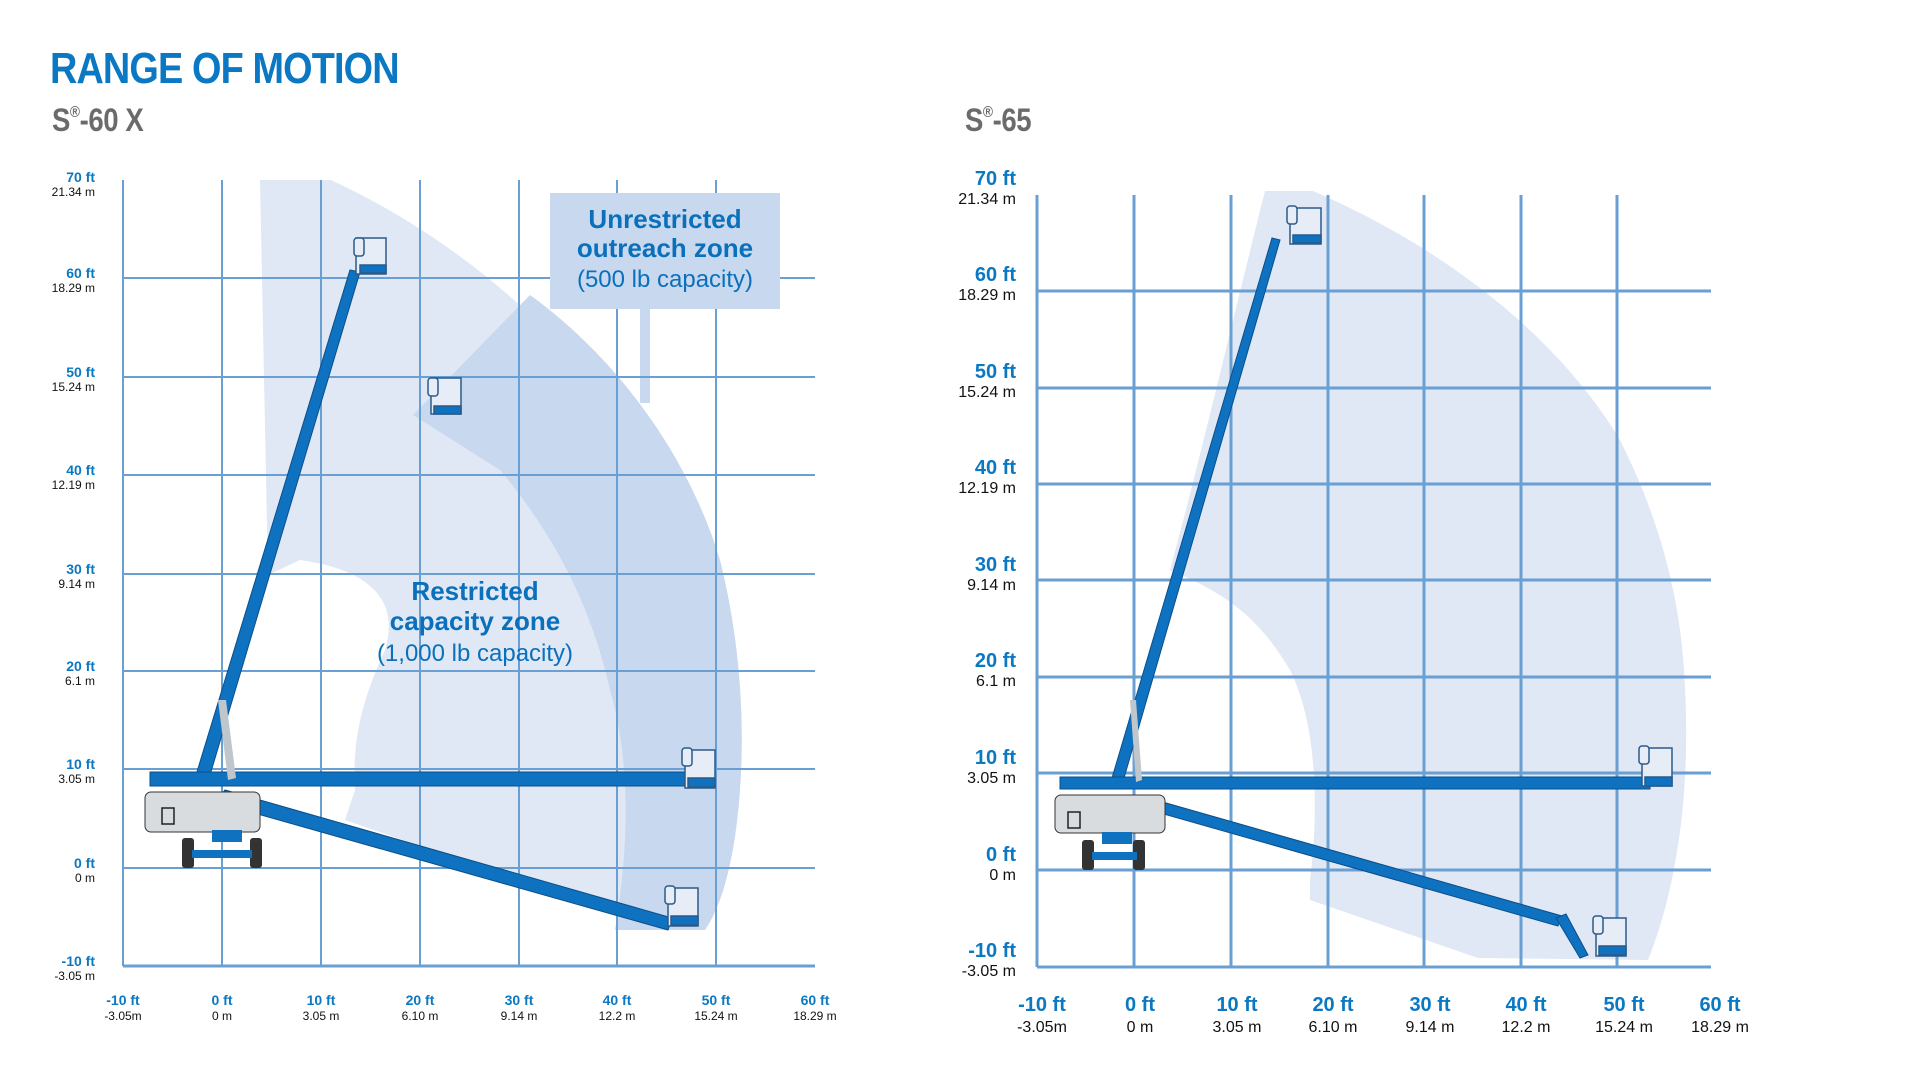  I want to click on y-tick-ft: 70 ft, so click(995, 179).